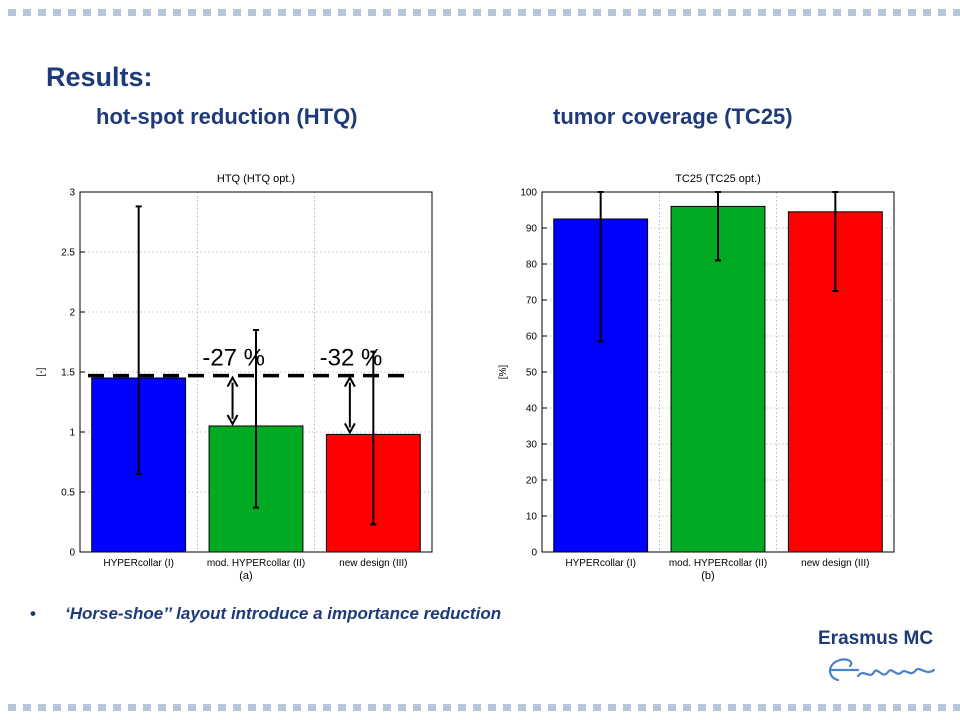 The width and height of the screenshot is (960, 720). What do you see at coordinates (718, 179) in the screenshot?
I see `chart-title: TC25 (TC25 opt.)` at bounding box center [718, 179].